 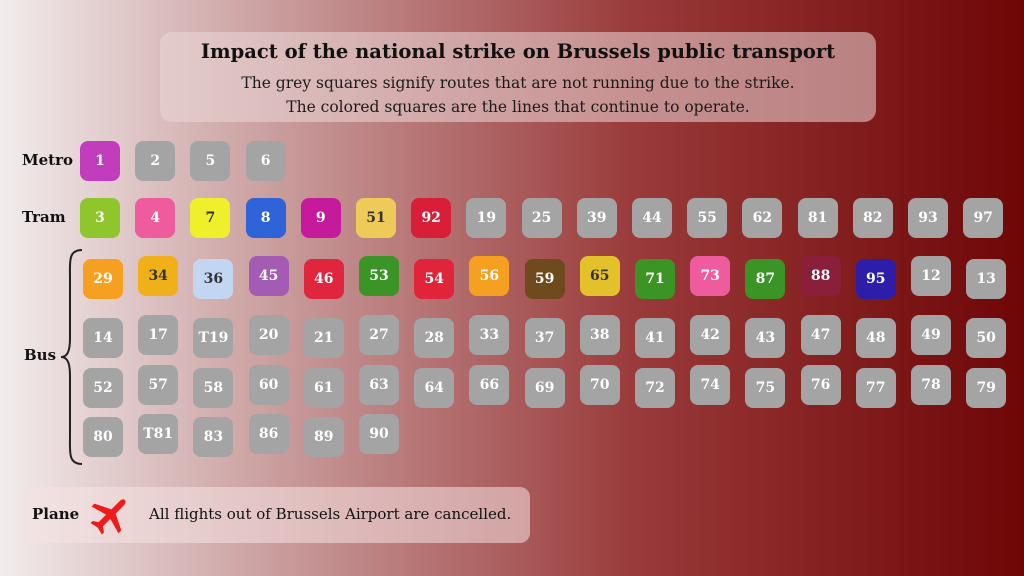 I want to click on bus-label: Bus, so click(x=40, y=355).